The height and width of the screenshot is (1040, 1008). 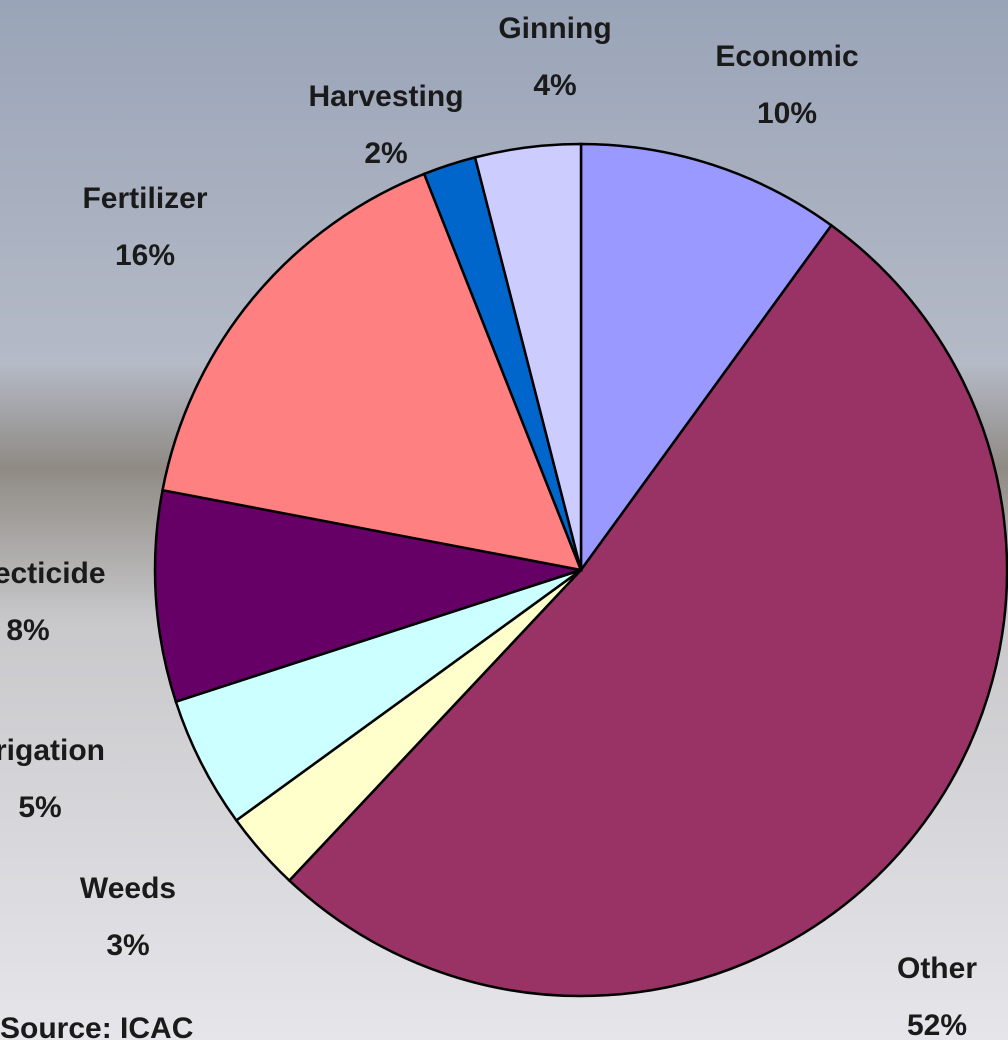 What do you see at coordinates (385, 153) in the screenshot?
I see `slice-value-label: 2%` at bounding box center [385, 153].